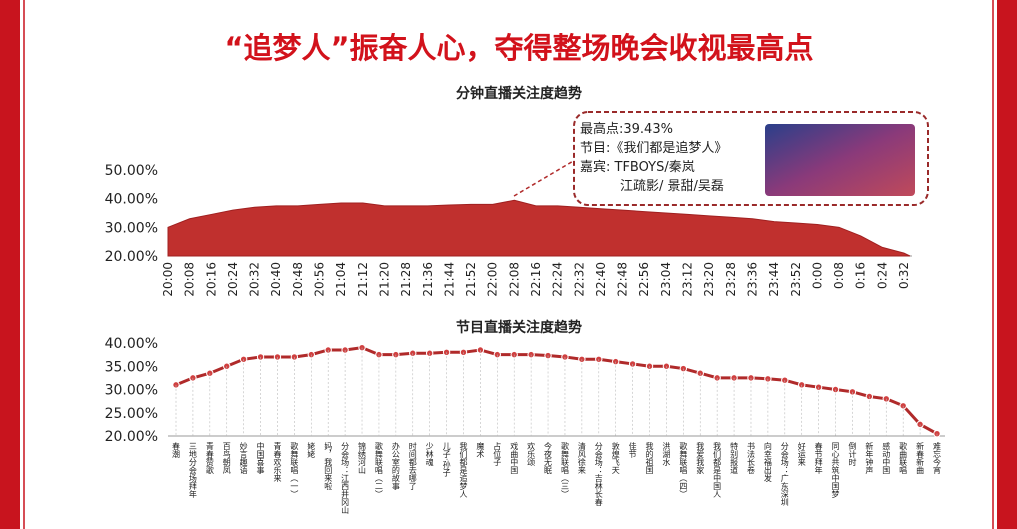 The height and width of the screenshot is (529, 1017). Describe the element at coordinates (519, 93) in the screenshot. I see `chart-title: 分钟直播关注度趋势` at that location.